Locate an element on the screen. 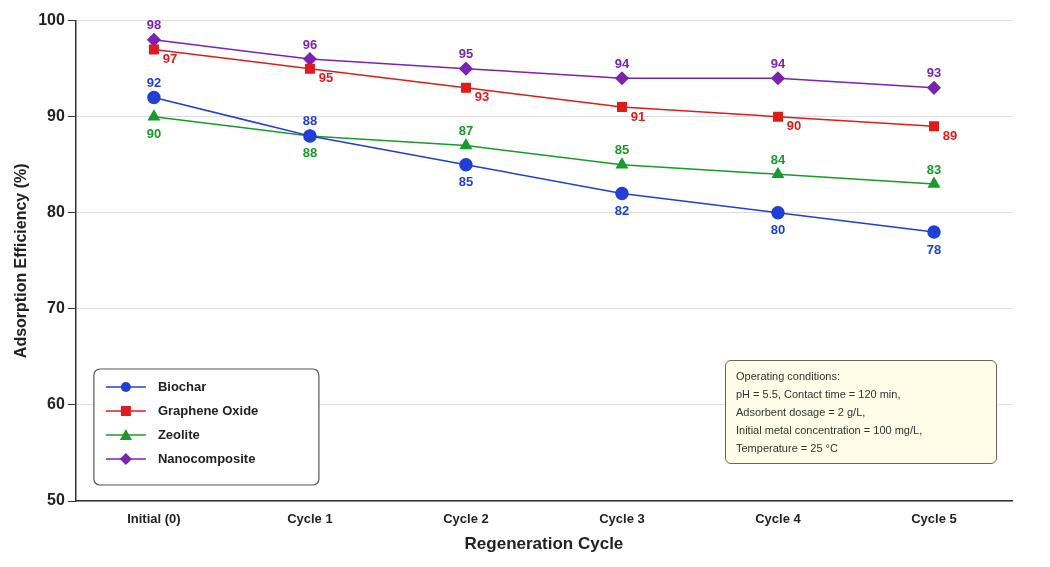 The width and height of the screenshot is (1050, 567). y-tick-label: 90 is located at coordinates (56, 116).